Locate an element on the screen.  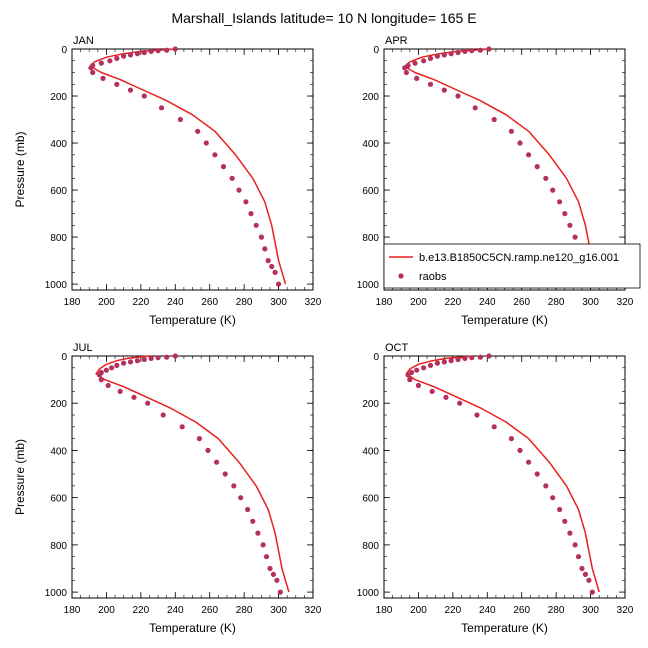
x-tick-label: 220 is located at coordinates (453, 610).